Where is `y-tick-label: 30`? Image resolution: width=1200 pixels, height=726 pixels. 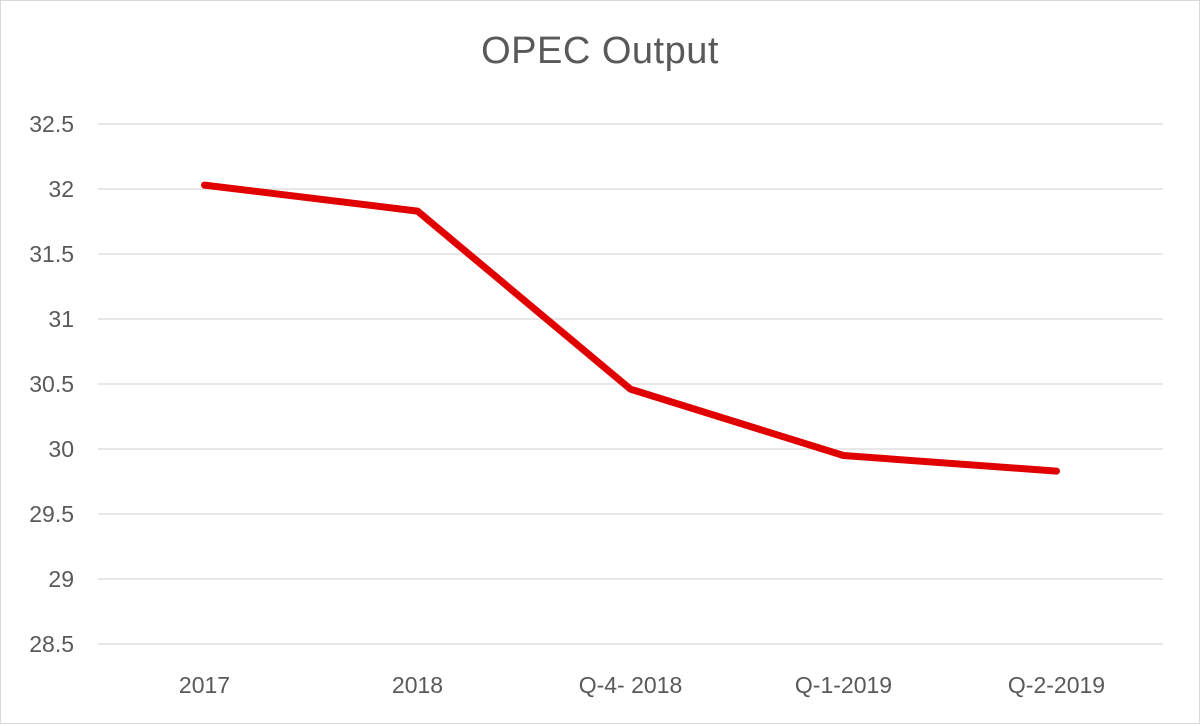
y-tick-label: 30 is located at coordinates (61, 449).